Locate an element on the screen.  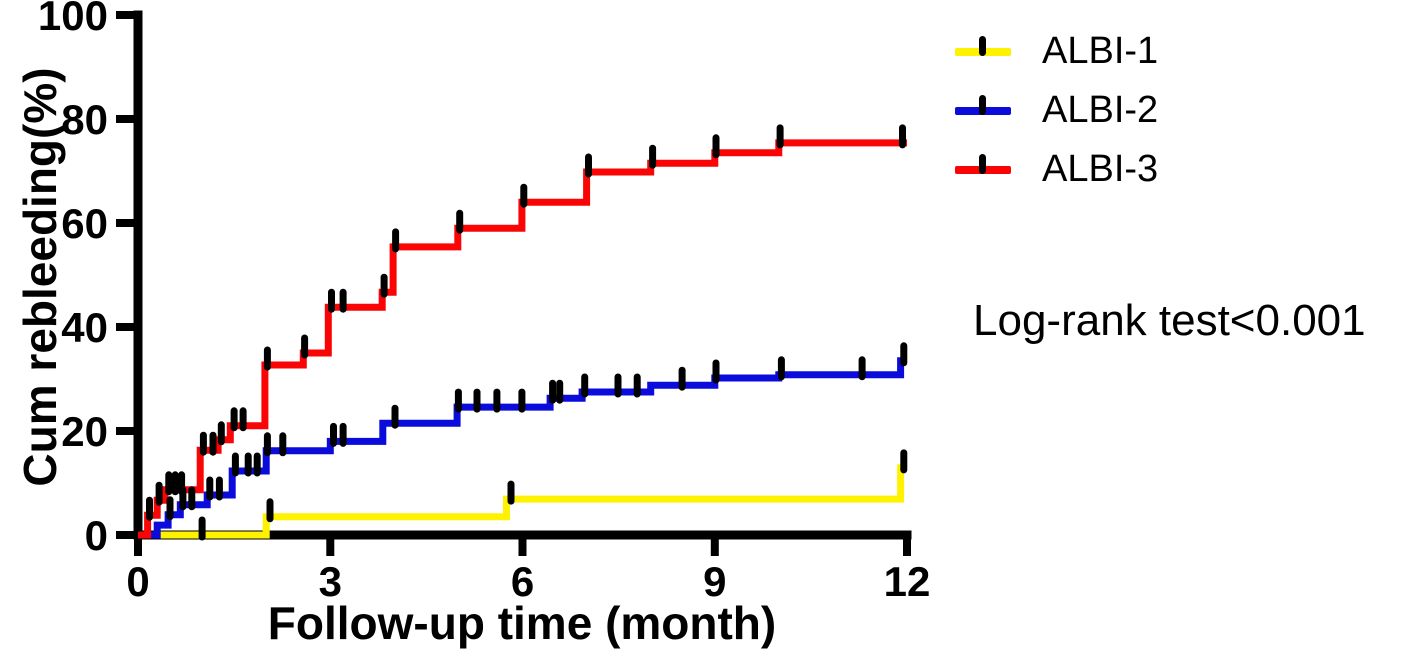
legend-item-albi-2: ALBI-2 is located at coordinates (1056, 110).